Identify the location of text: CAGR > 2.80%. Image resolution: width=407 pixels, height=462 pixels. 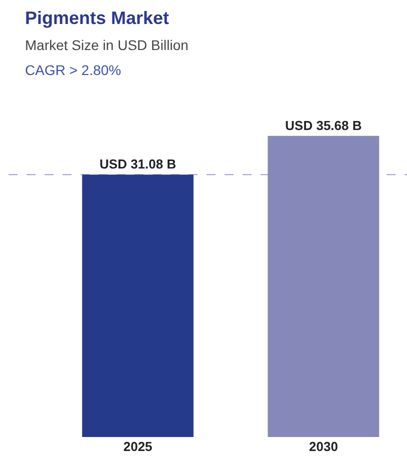
(73, 70).